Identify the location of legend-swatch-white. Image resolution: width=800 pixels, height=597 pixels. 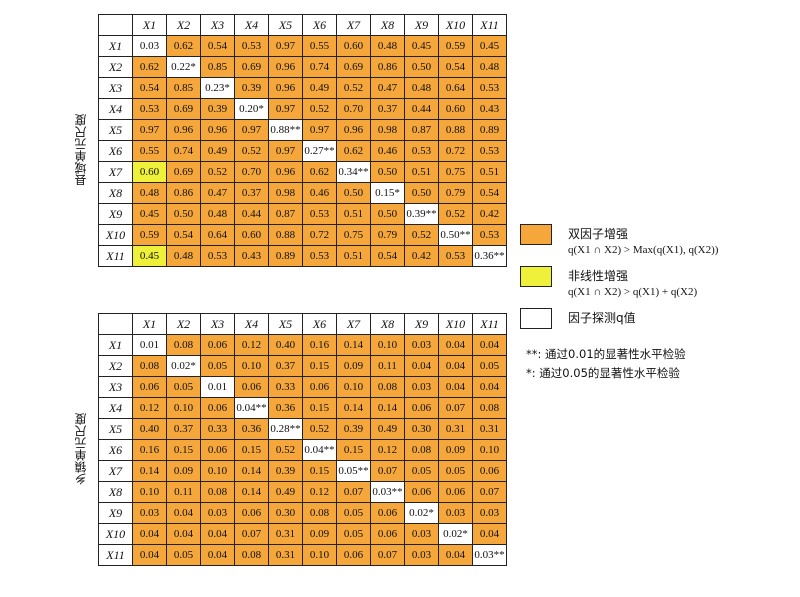
(536, 318).